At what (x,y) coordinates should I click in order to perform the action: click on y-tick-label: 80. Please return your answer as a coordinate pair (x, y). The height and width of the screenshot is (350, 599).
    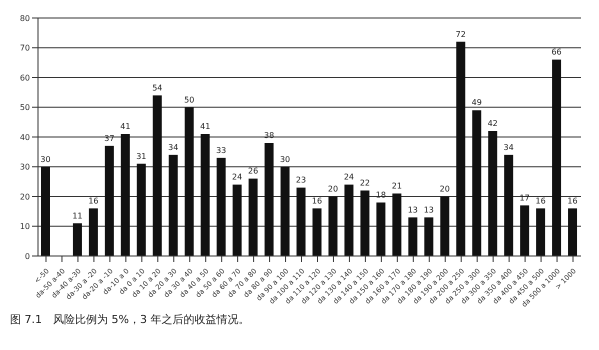
    Looking at the image, I should click on (25, 18).